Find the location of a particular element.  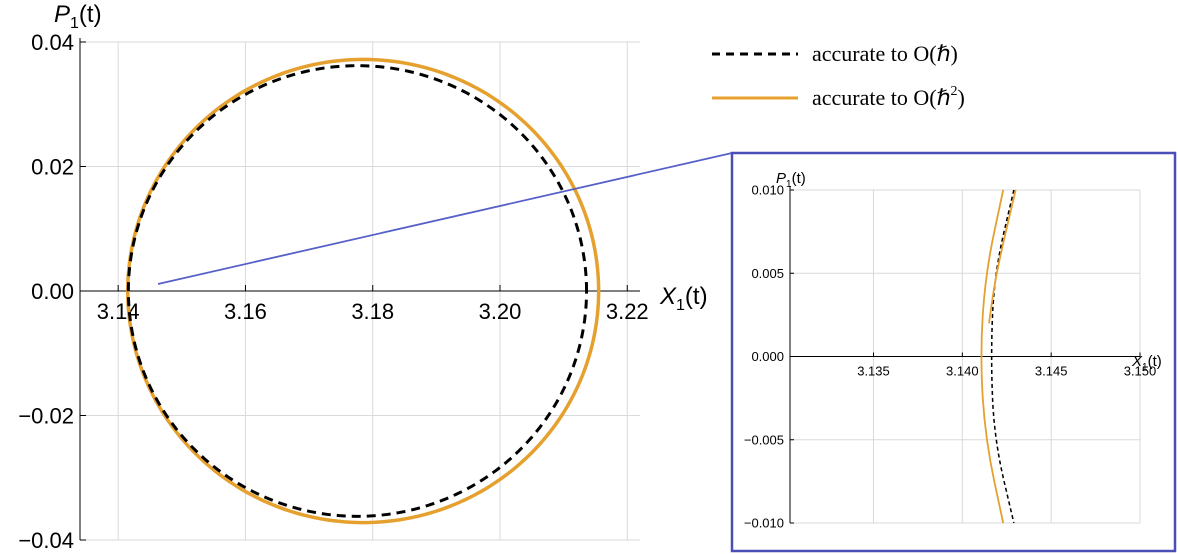

legend-label-second-order: accurate to O(ℏ2) is located at coordinates (888, 97).